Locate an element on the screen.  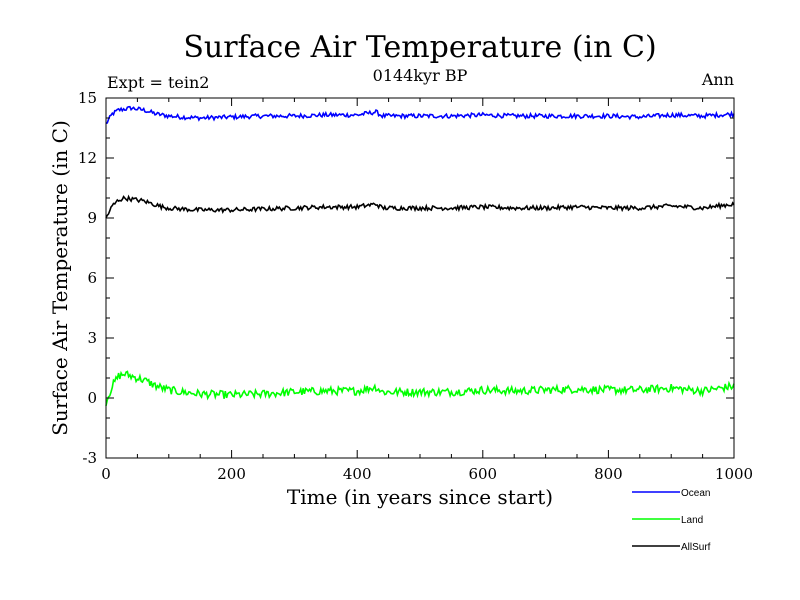
y-axis-label: Surface Air Temperature (in C) is located at coordinates (60, 278).